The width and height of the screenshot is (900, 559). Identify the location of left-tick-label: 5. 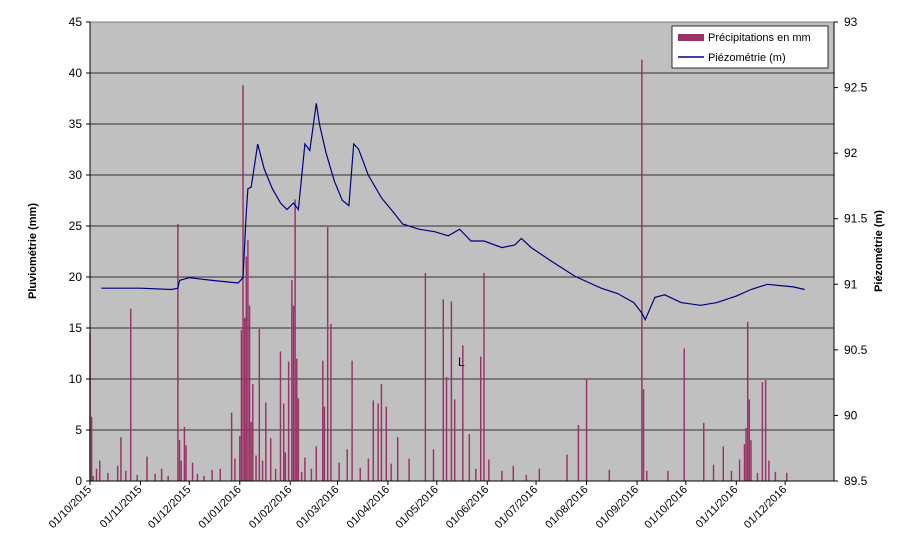
(78, 430).